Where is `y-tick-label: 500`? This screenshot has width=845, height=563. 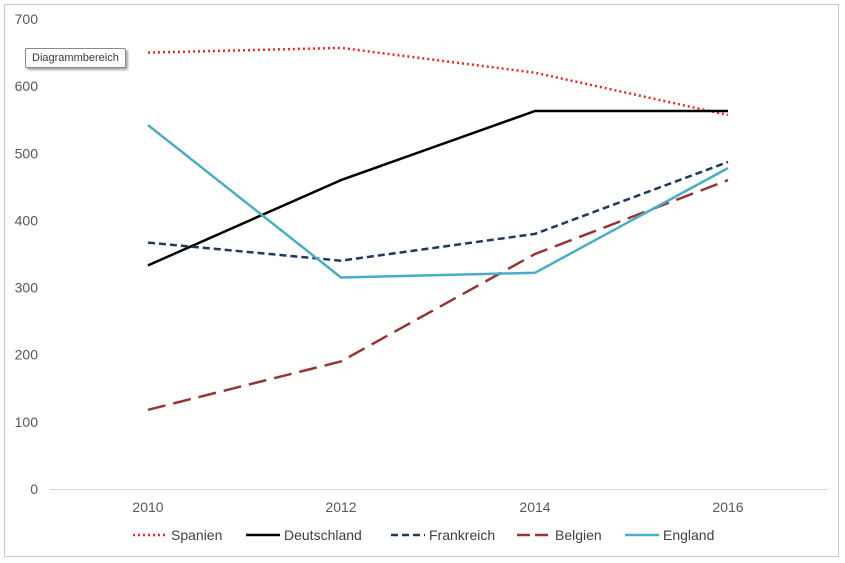 y-tick-label: 500 is located at coordinates (27, 153).